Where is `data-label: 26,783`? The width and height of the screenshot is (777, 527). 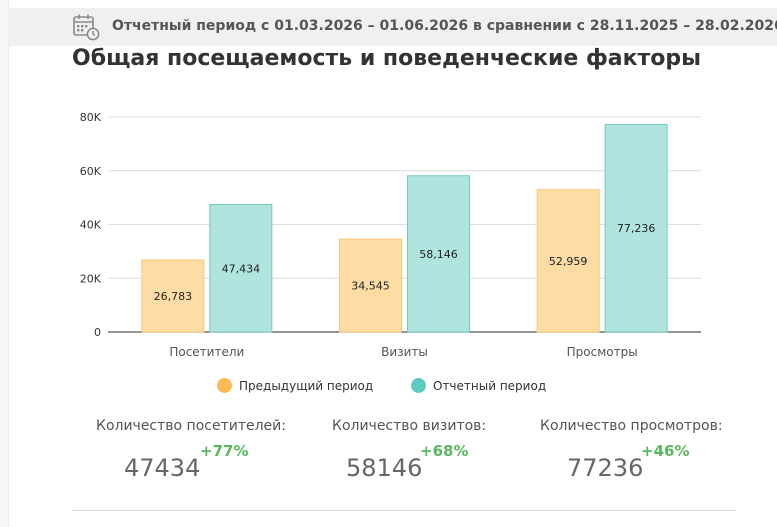
data-label: 26,783 is located at coordinates (173, 296).